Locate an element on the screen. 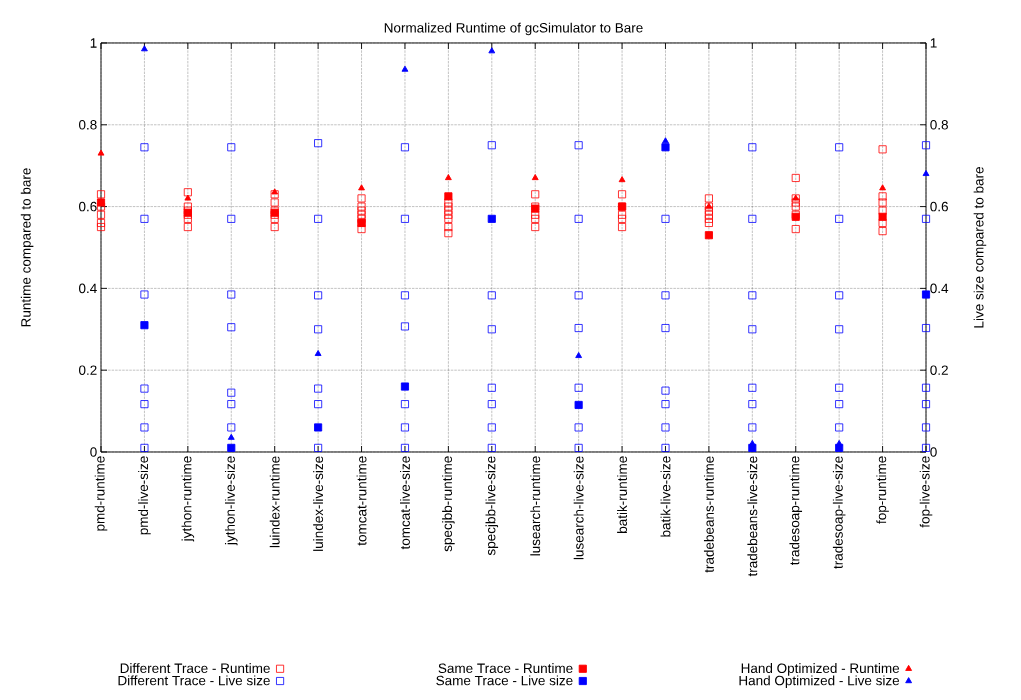 Image resolution: width=1021 pixels, height=700 pixels. x-tick-label: jython-live-size is located at coordinates (231, 501).